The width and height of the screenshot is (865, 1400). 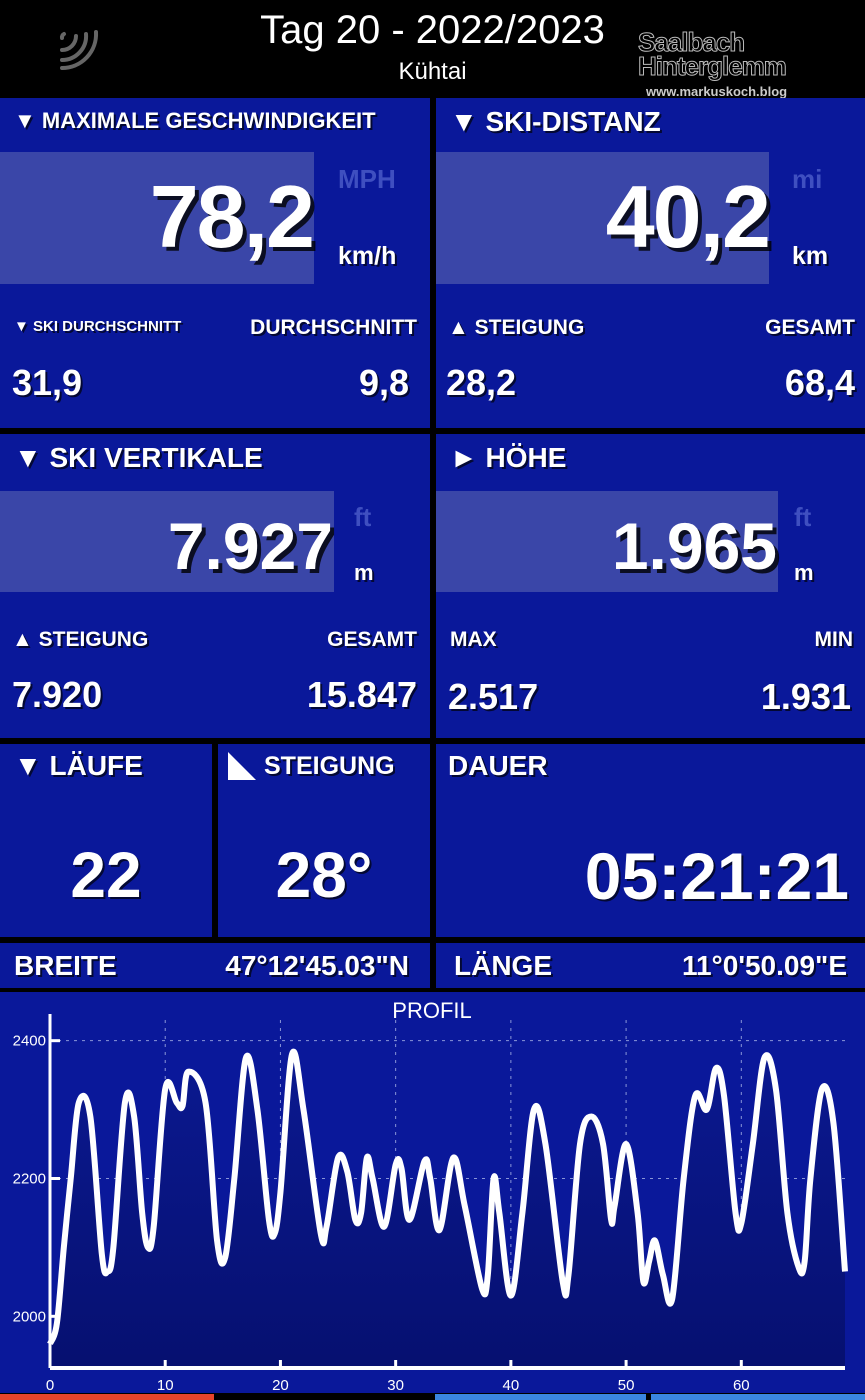 What do you see at coordinates (138, 457) in the screenshot?
I see `vertical-title: ▼ SKI VERTIKALE` at bounding box center [138, 457].